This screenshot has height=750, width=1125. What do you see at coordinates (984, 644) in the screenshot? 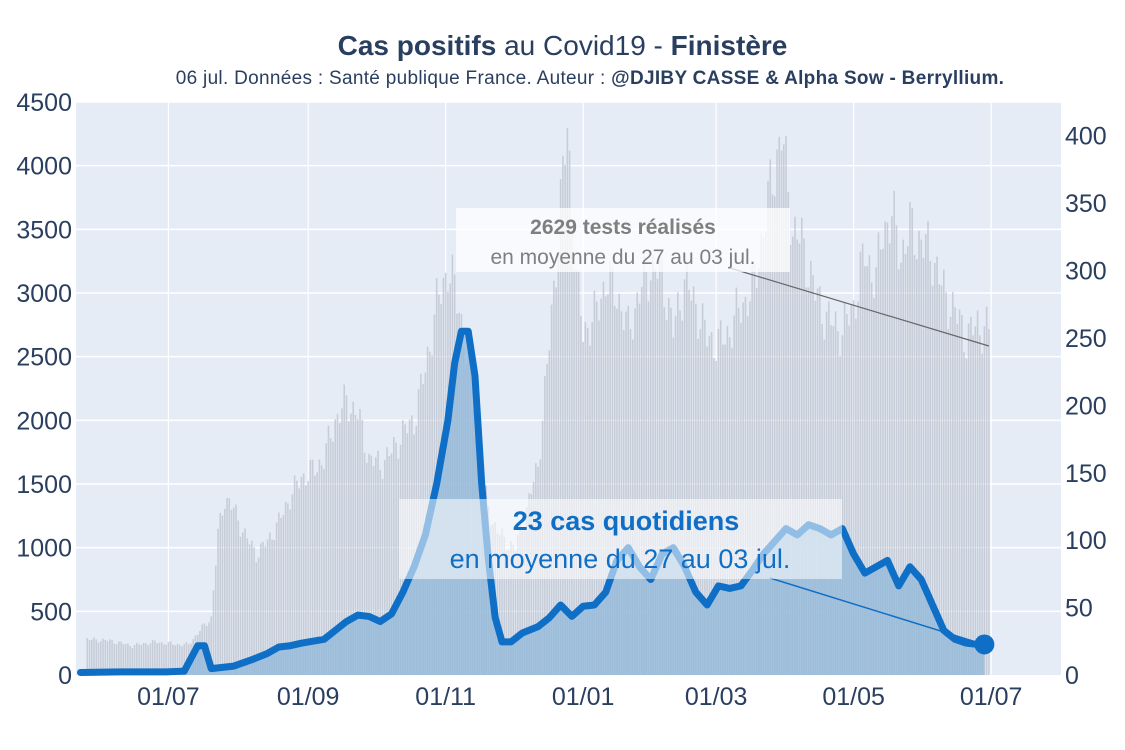
I see `cases-last-point` at bounding box center [984, 644].